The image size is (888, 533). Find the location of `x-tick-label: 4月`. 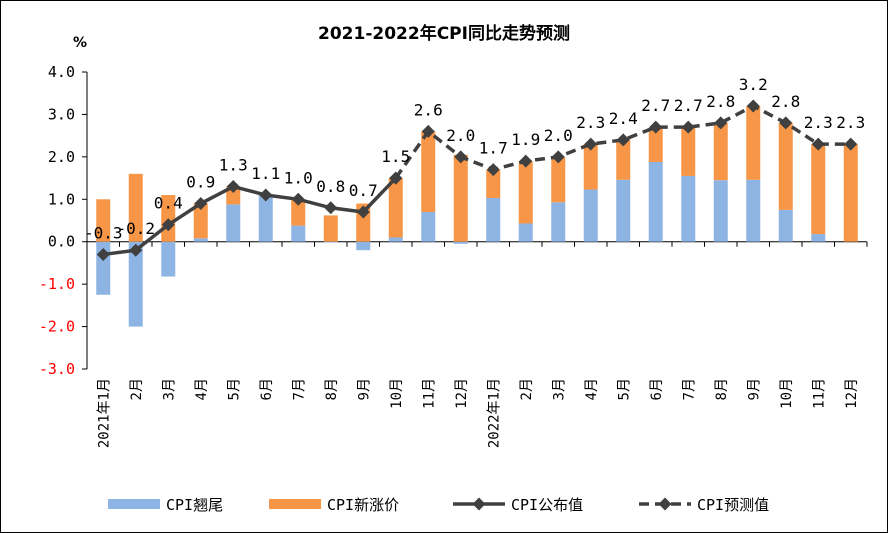

x-tick-label: 4月 is located at coordinates (592, 389).